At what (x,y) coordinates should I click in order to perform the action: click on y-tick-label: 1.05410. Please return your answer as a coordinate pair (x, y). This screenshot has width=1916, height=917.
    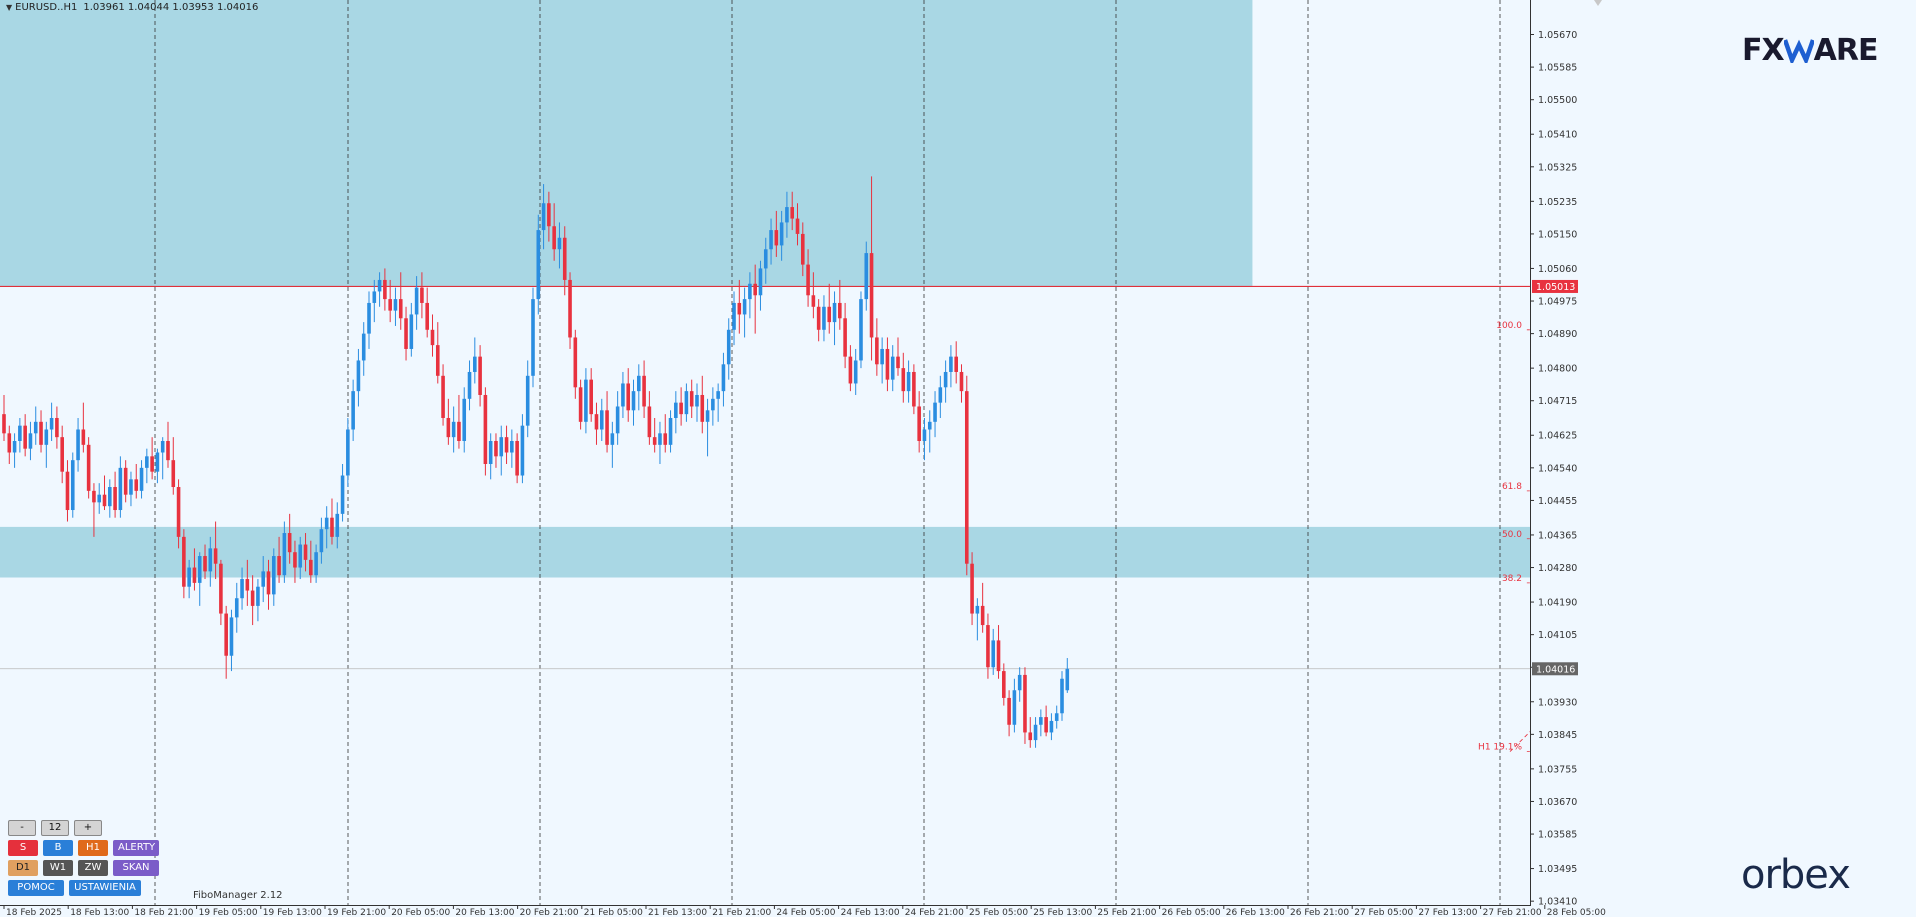
    Looking at the image, I should click on (1557, 135).